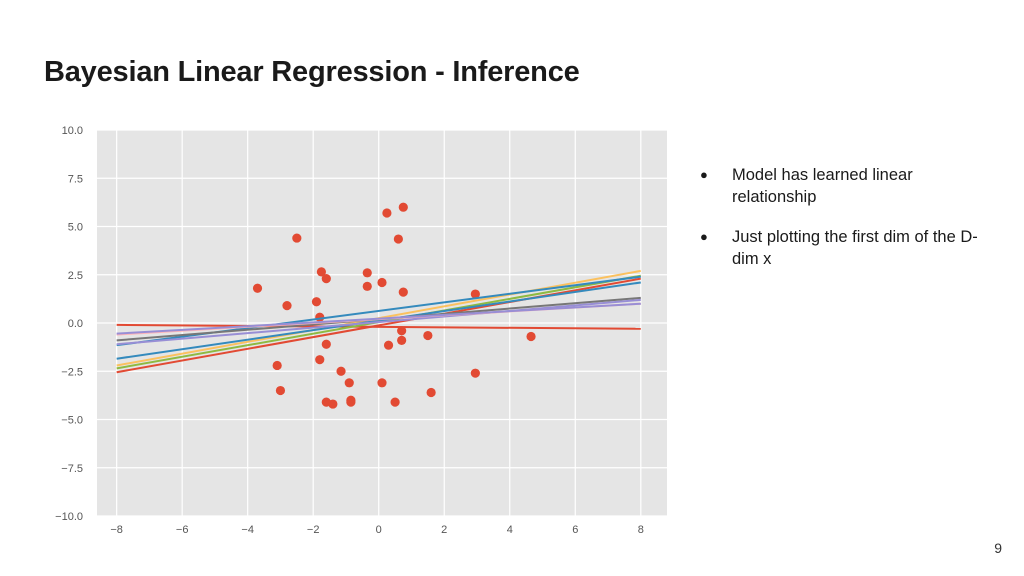  What do you see at coordinates (313, 530) in the screenshot?
I see `x-tick-label: −2` at bounding box center [313, 530].